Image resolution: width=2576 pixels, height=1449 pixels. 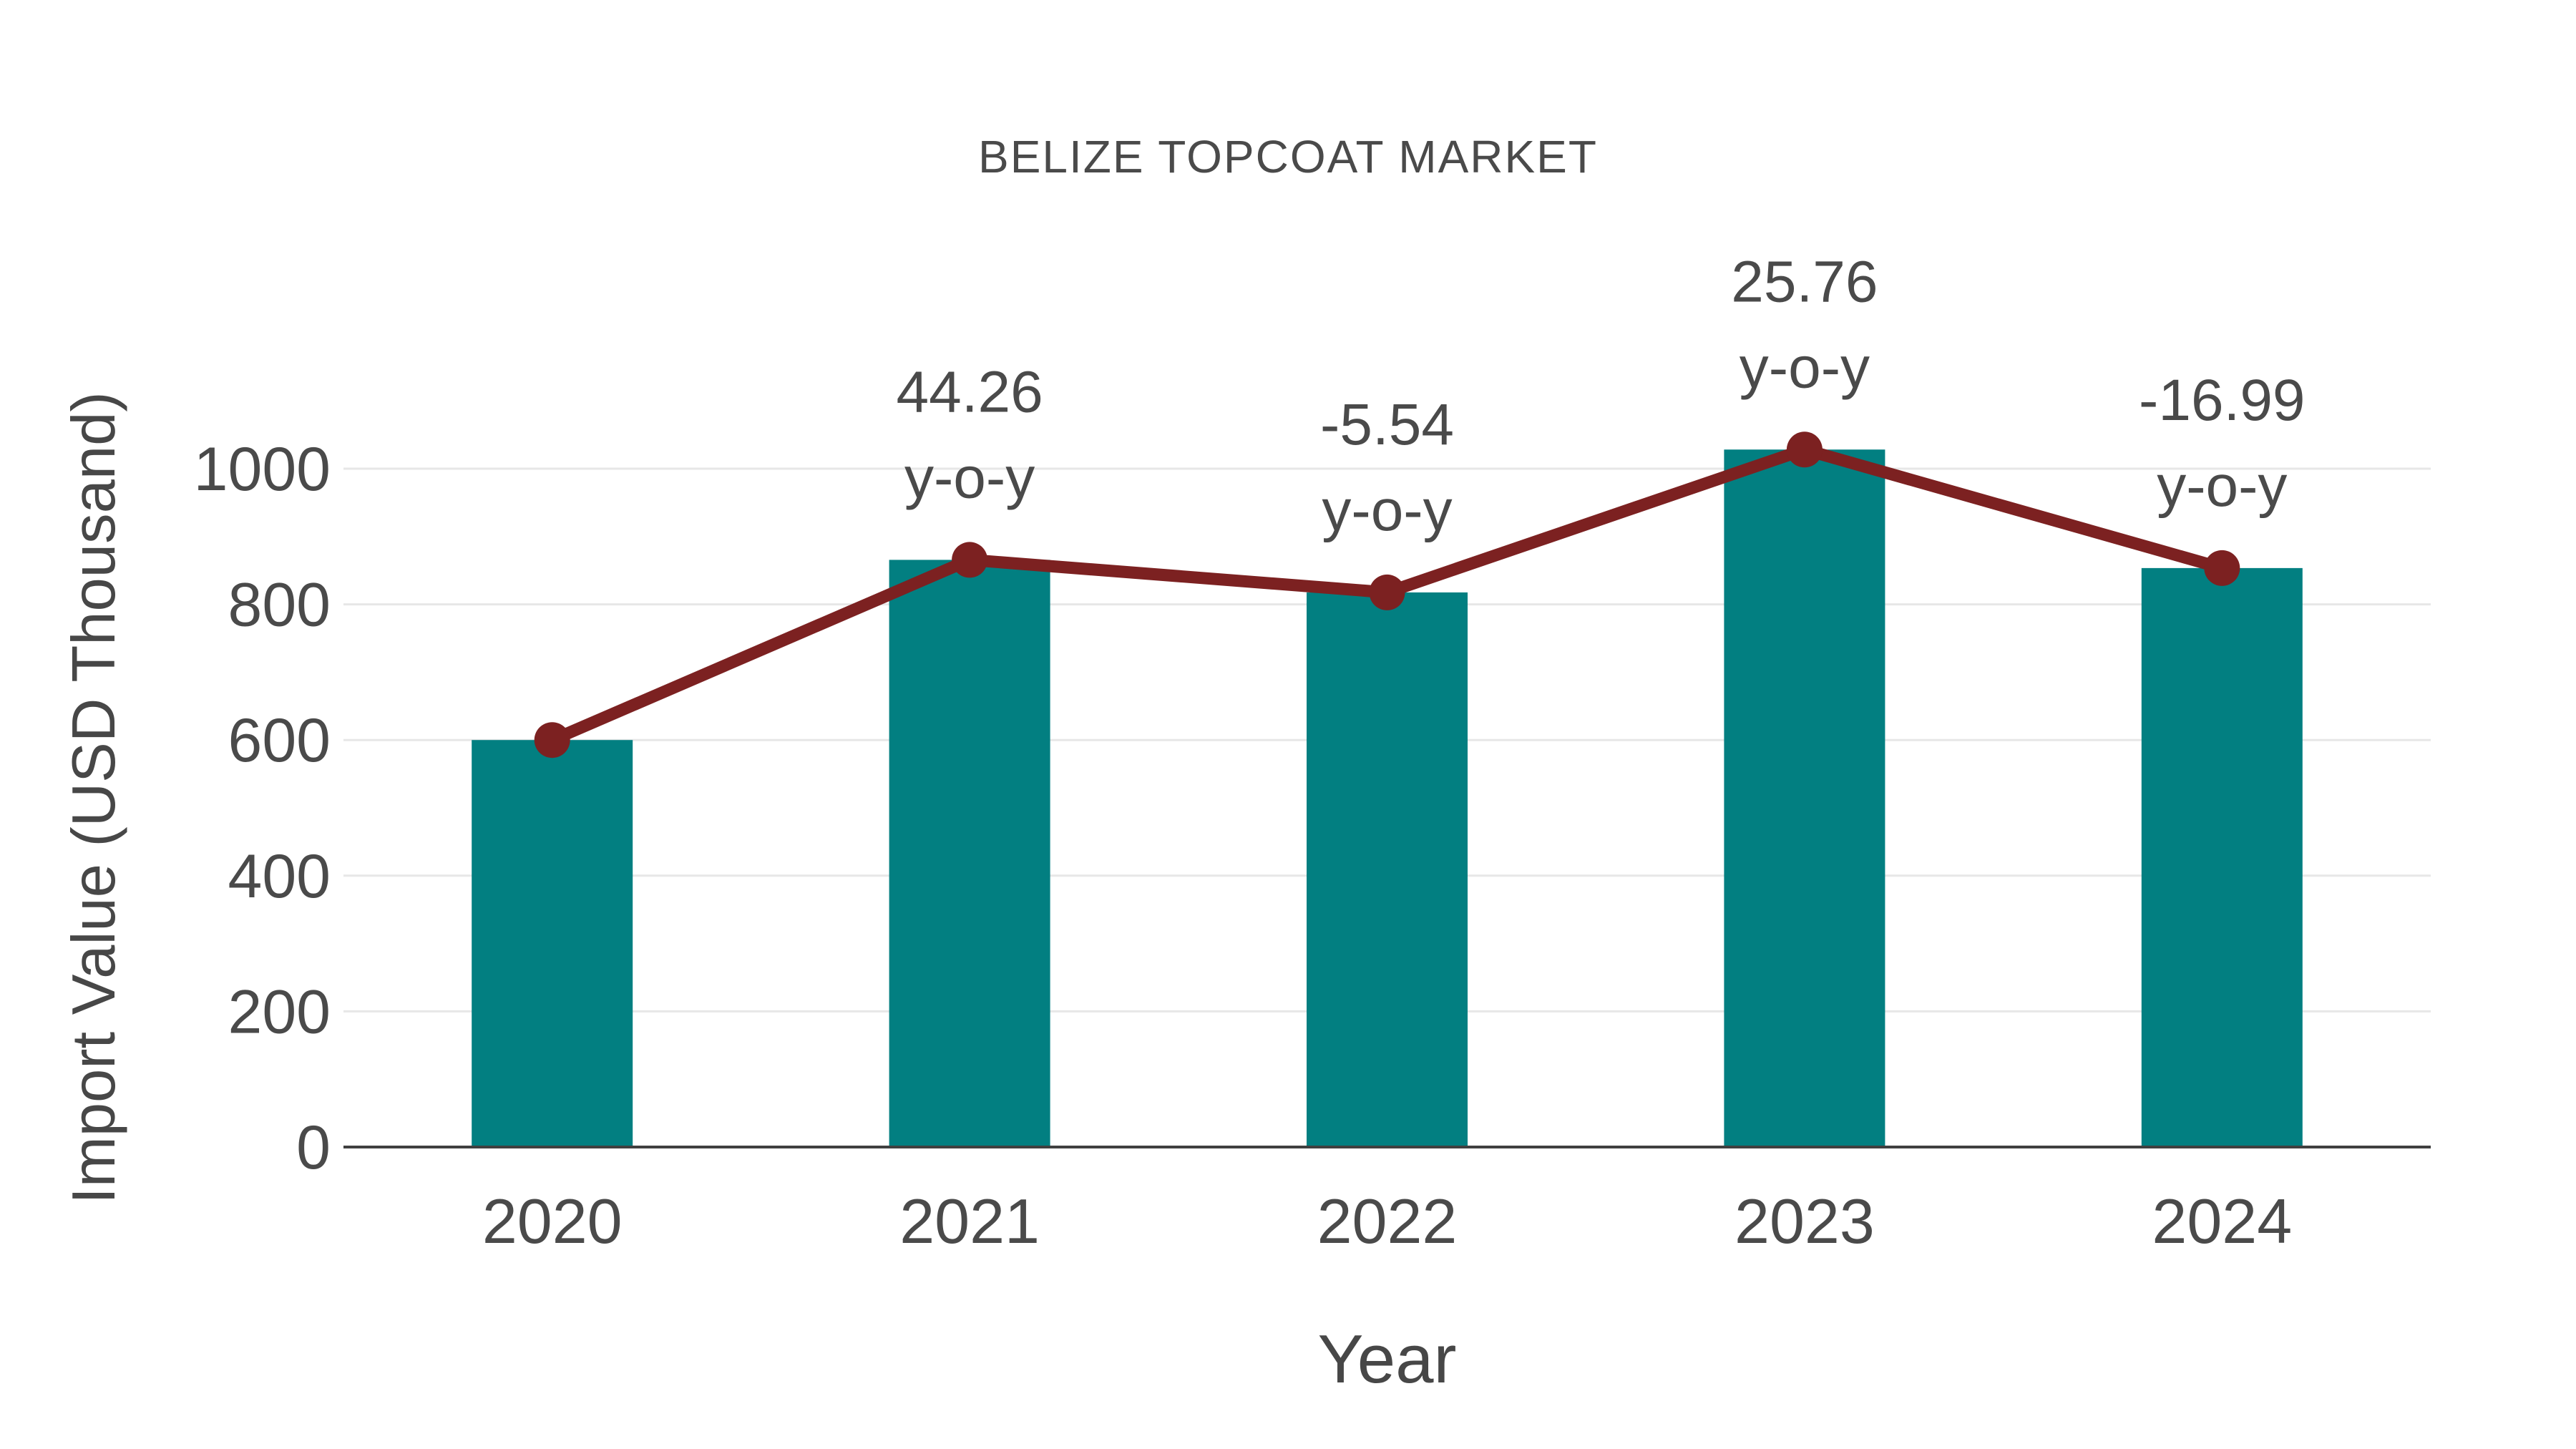 What do you see at coordinates (1387, 1221) in the screenshot?
I see `x-tick-label-2022: 2022` at bounding box center [1387, 1221].